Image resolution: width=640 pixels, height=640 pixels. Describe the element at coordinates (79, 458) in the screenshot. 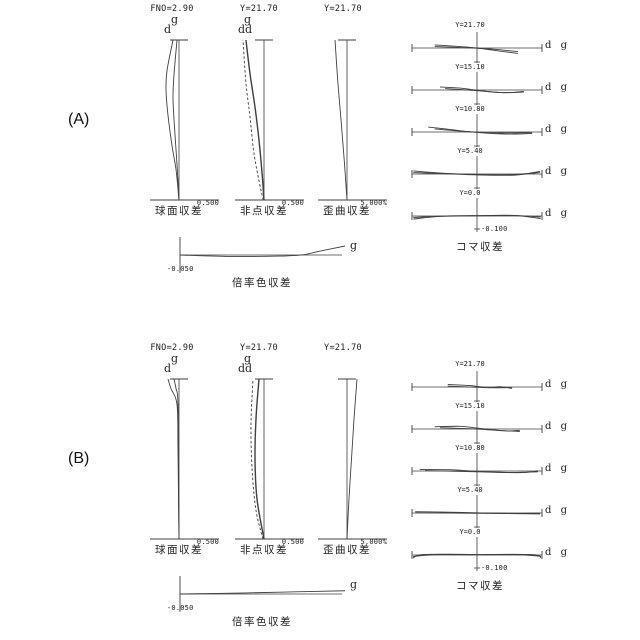

I see `section-b-label: (B)` at that location.